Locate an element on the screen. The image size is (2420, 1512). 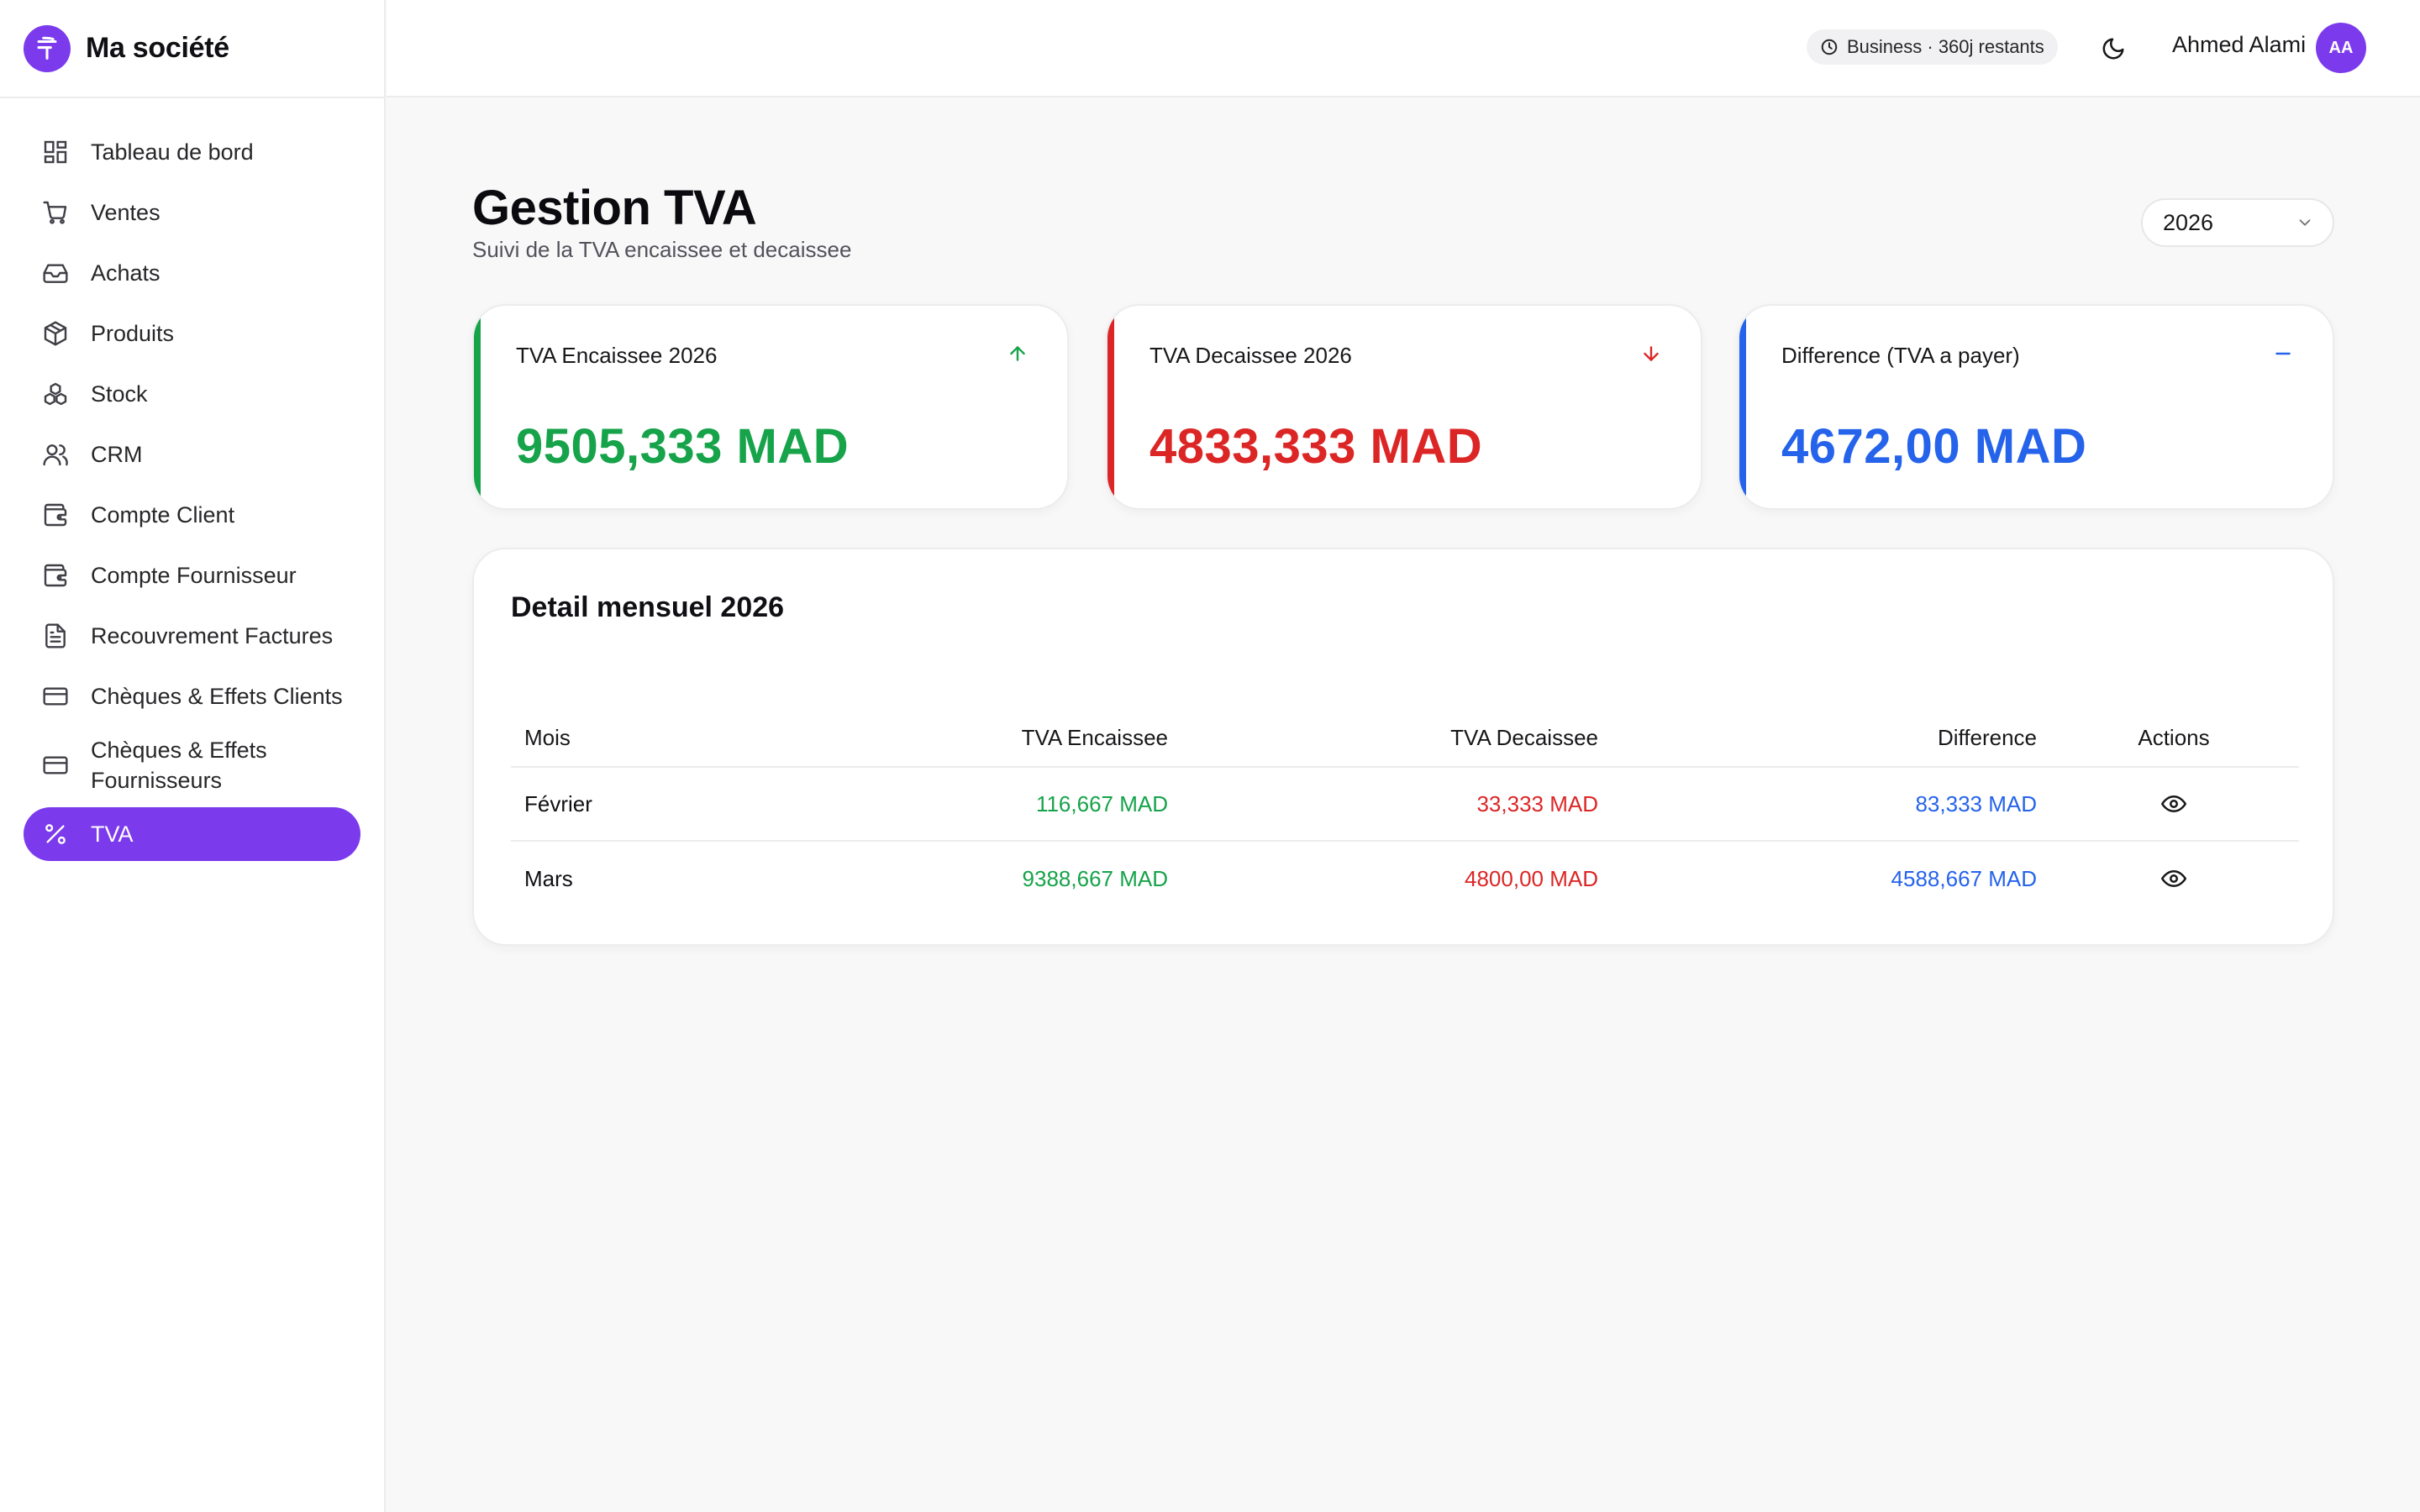
stat-value: 9505,333 MAD is located at coordinates (683, 446).